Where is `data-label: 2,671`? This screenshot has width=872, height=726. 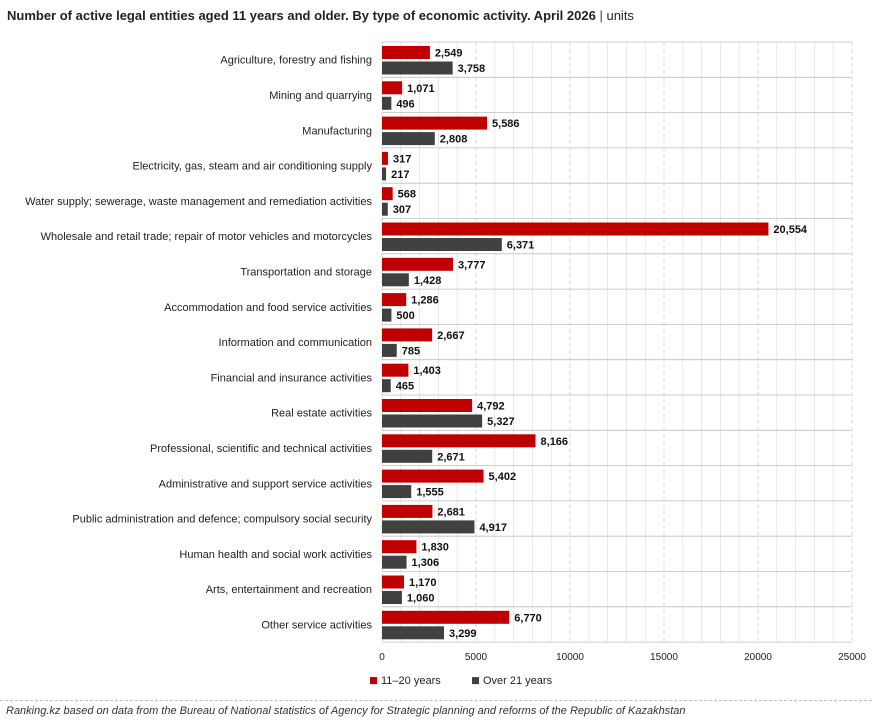
data-label: 2,671 is located at coordinates (451, 457).